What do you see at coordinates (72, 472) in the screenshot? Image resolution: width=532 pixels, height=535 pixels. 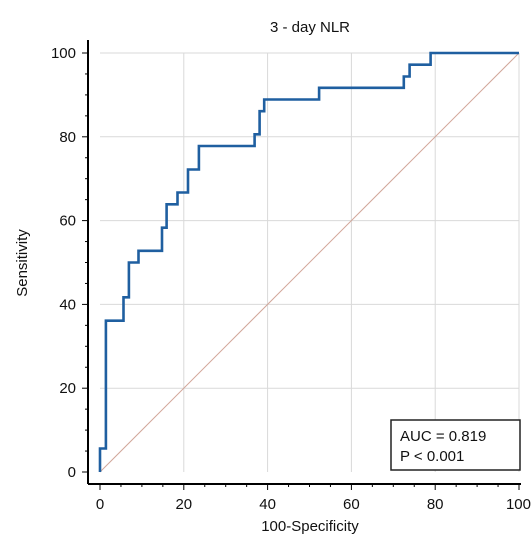 I see `y-tick-label: 0` at bounding box center [72, 472].